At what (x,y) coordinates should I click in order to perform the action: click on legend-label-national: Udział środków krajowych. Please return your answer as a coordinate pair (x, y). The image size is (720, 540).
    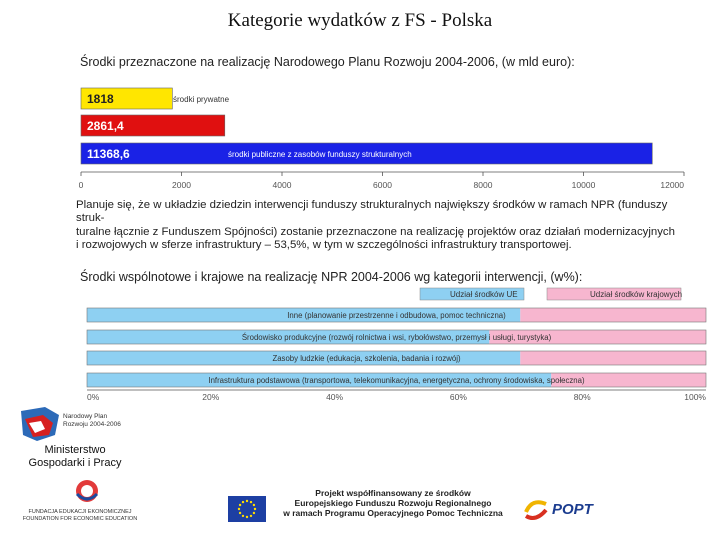
    Looking at the image, I should click on (636, 294).